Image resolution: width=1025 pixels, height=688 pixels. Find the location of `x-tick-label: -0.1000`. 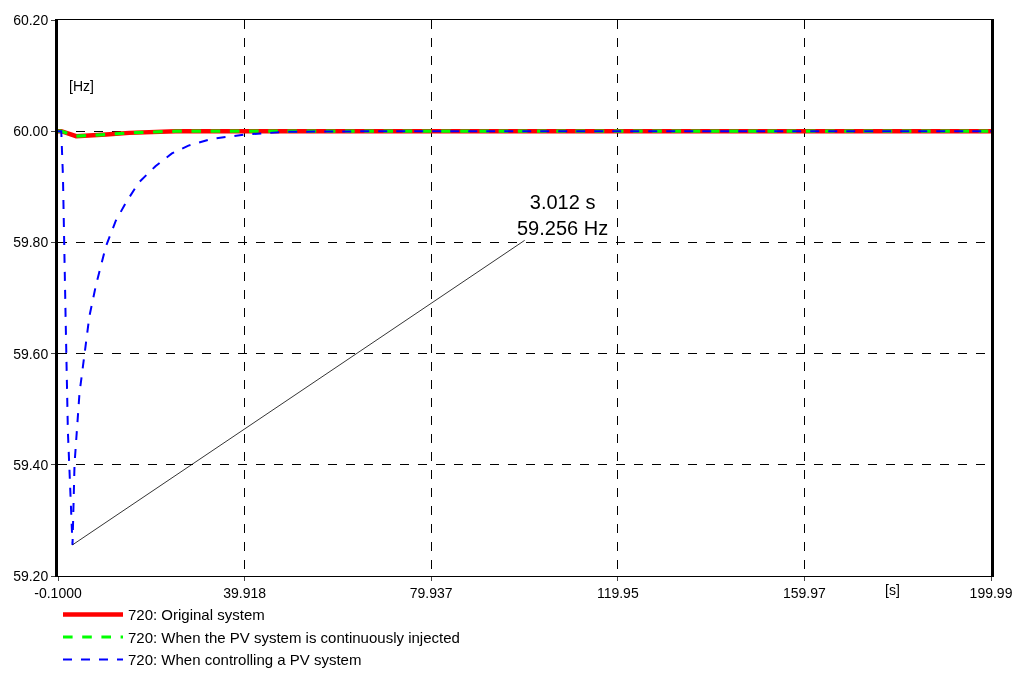

x-tick-label: -0.1000 is located at coordinates (58, 592).